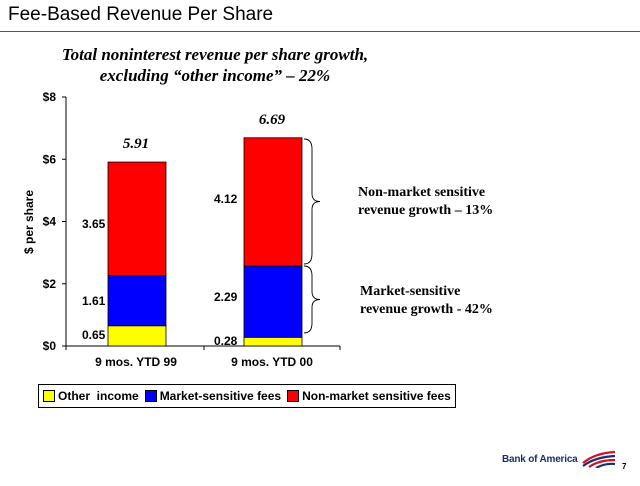 The width and height of the screenshot is (640, 486). I want to click on segment-data-label: 2.29, so click(226, 297).